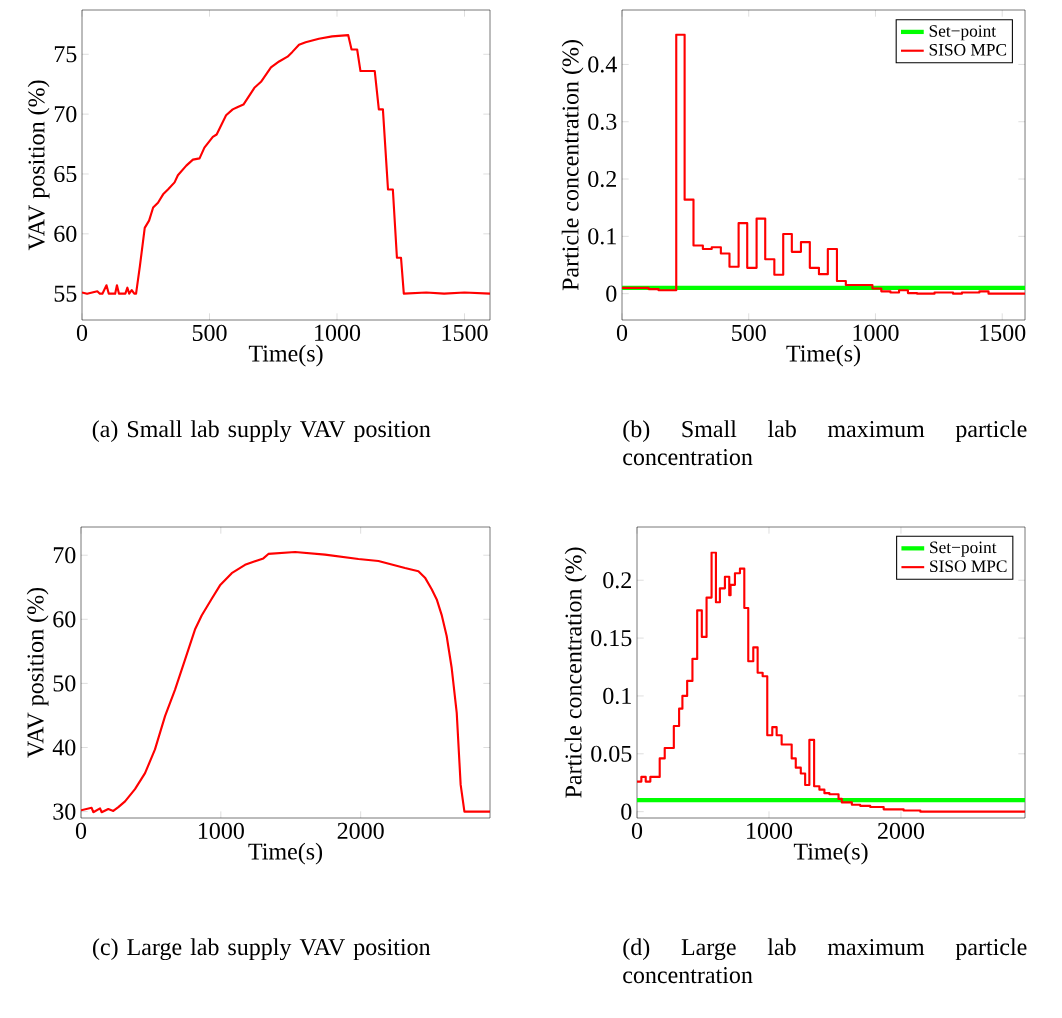 This screenshot has height=1018, width=1062. I want to click on text: (b) Small lab maximum particle concentration, so click(825, 443).